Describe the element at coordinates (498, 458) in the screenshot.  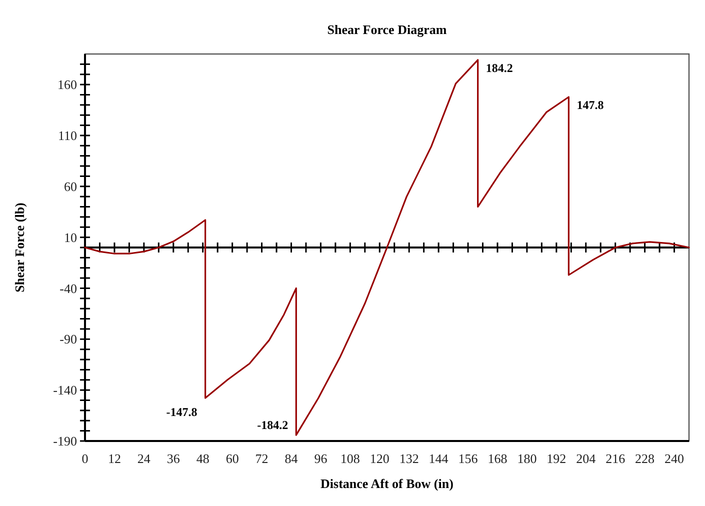
I see `x-tick-label: 168` at that location.